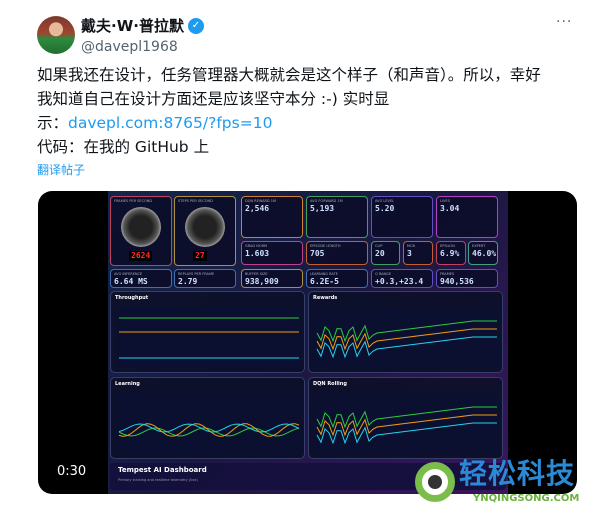 The height and width of the screenshot is (506, 600). What do you see at coordinates (256, 274) in the screenshot?
I see `metric-label: Buffer size` at bounding box center [256, 274].